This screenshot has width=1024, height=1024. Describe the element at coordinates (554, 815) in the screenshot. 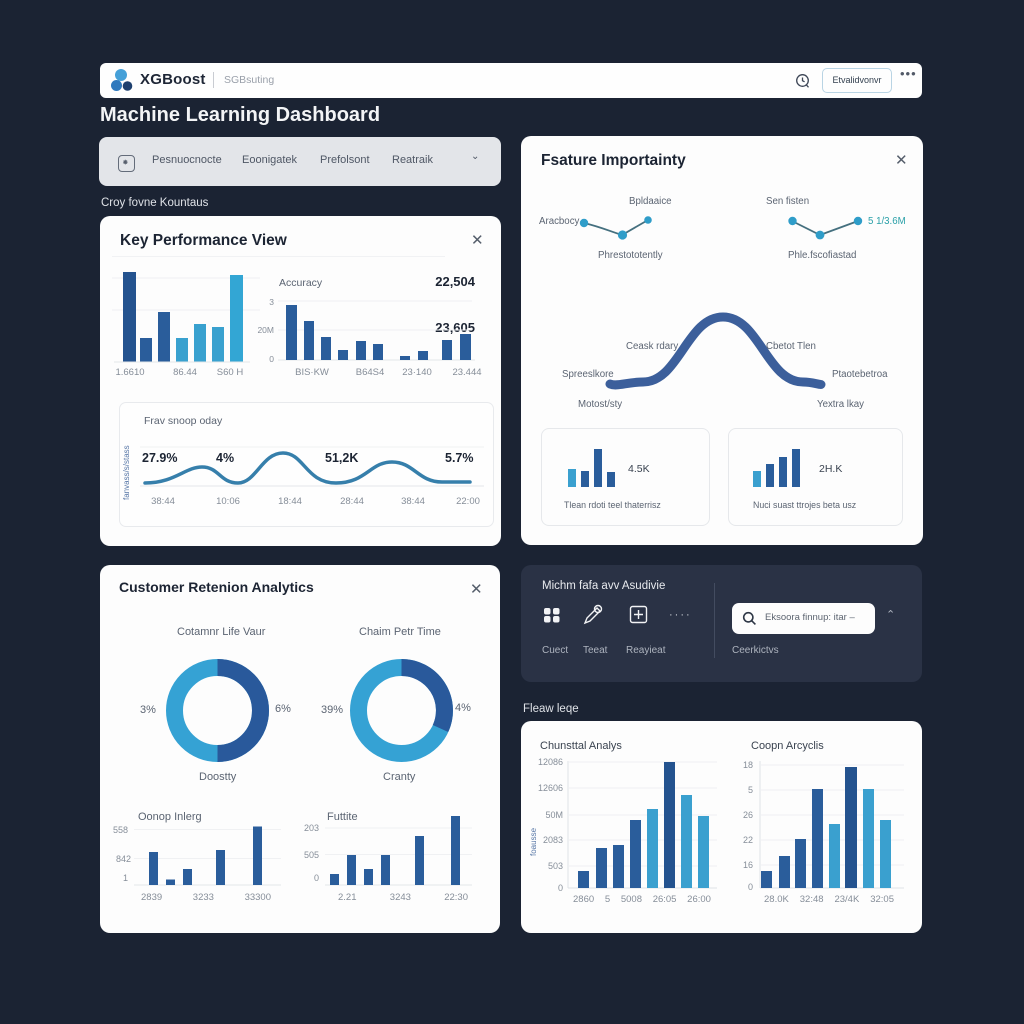

I see `svg-text: 50M` at that location.